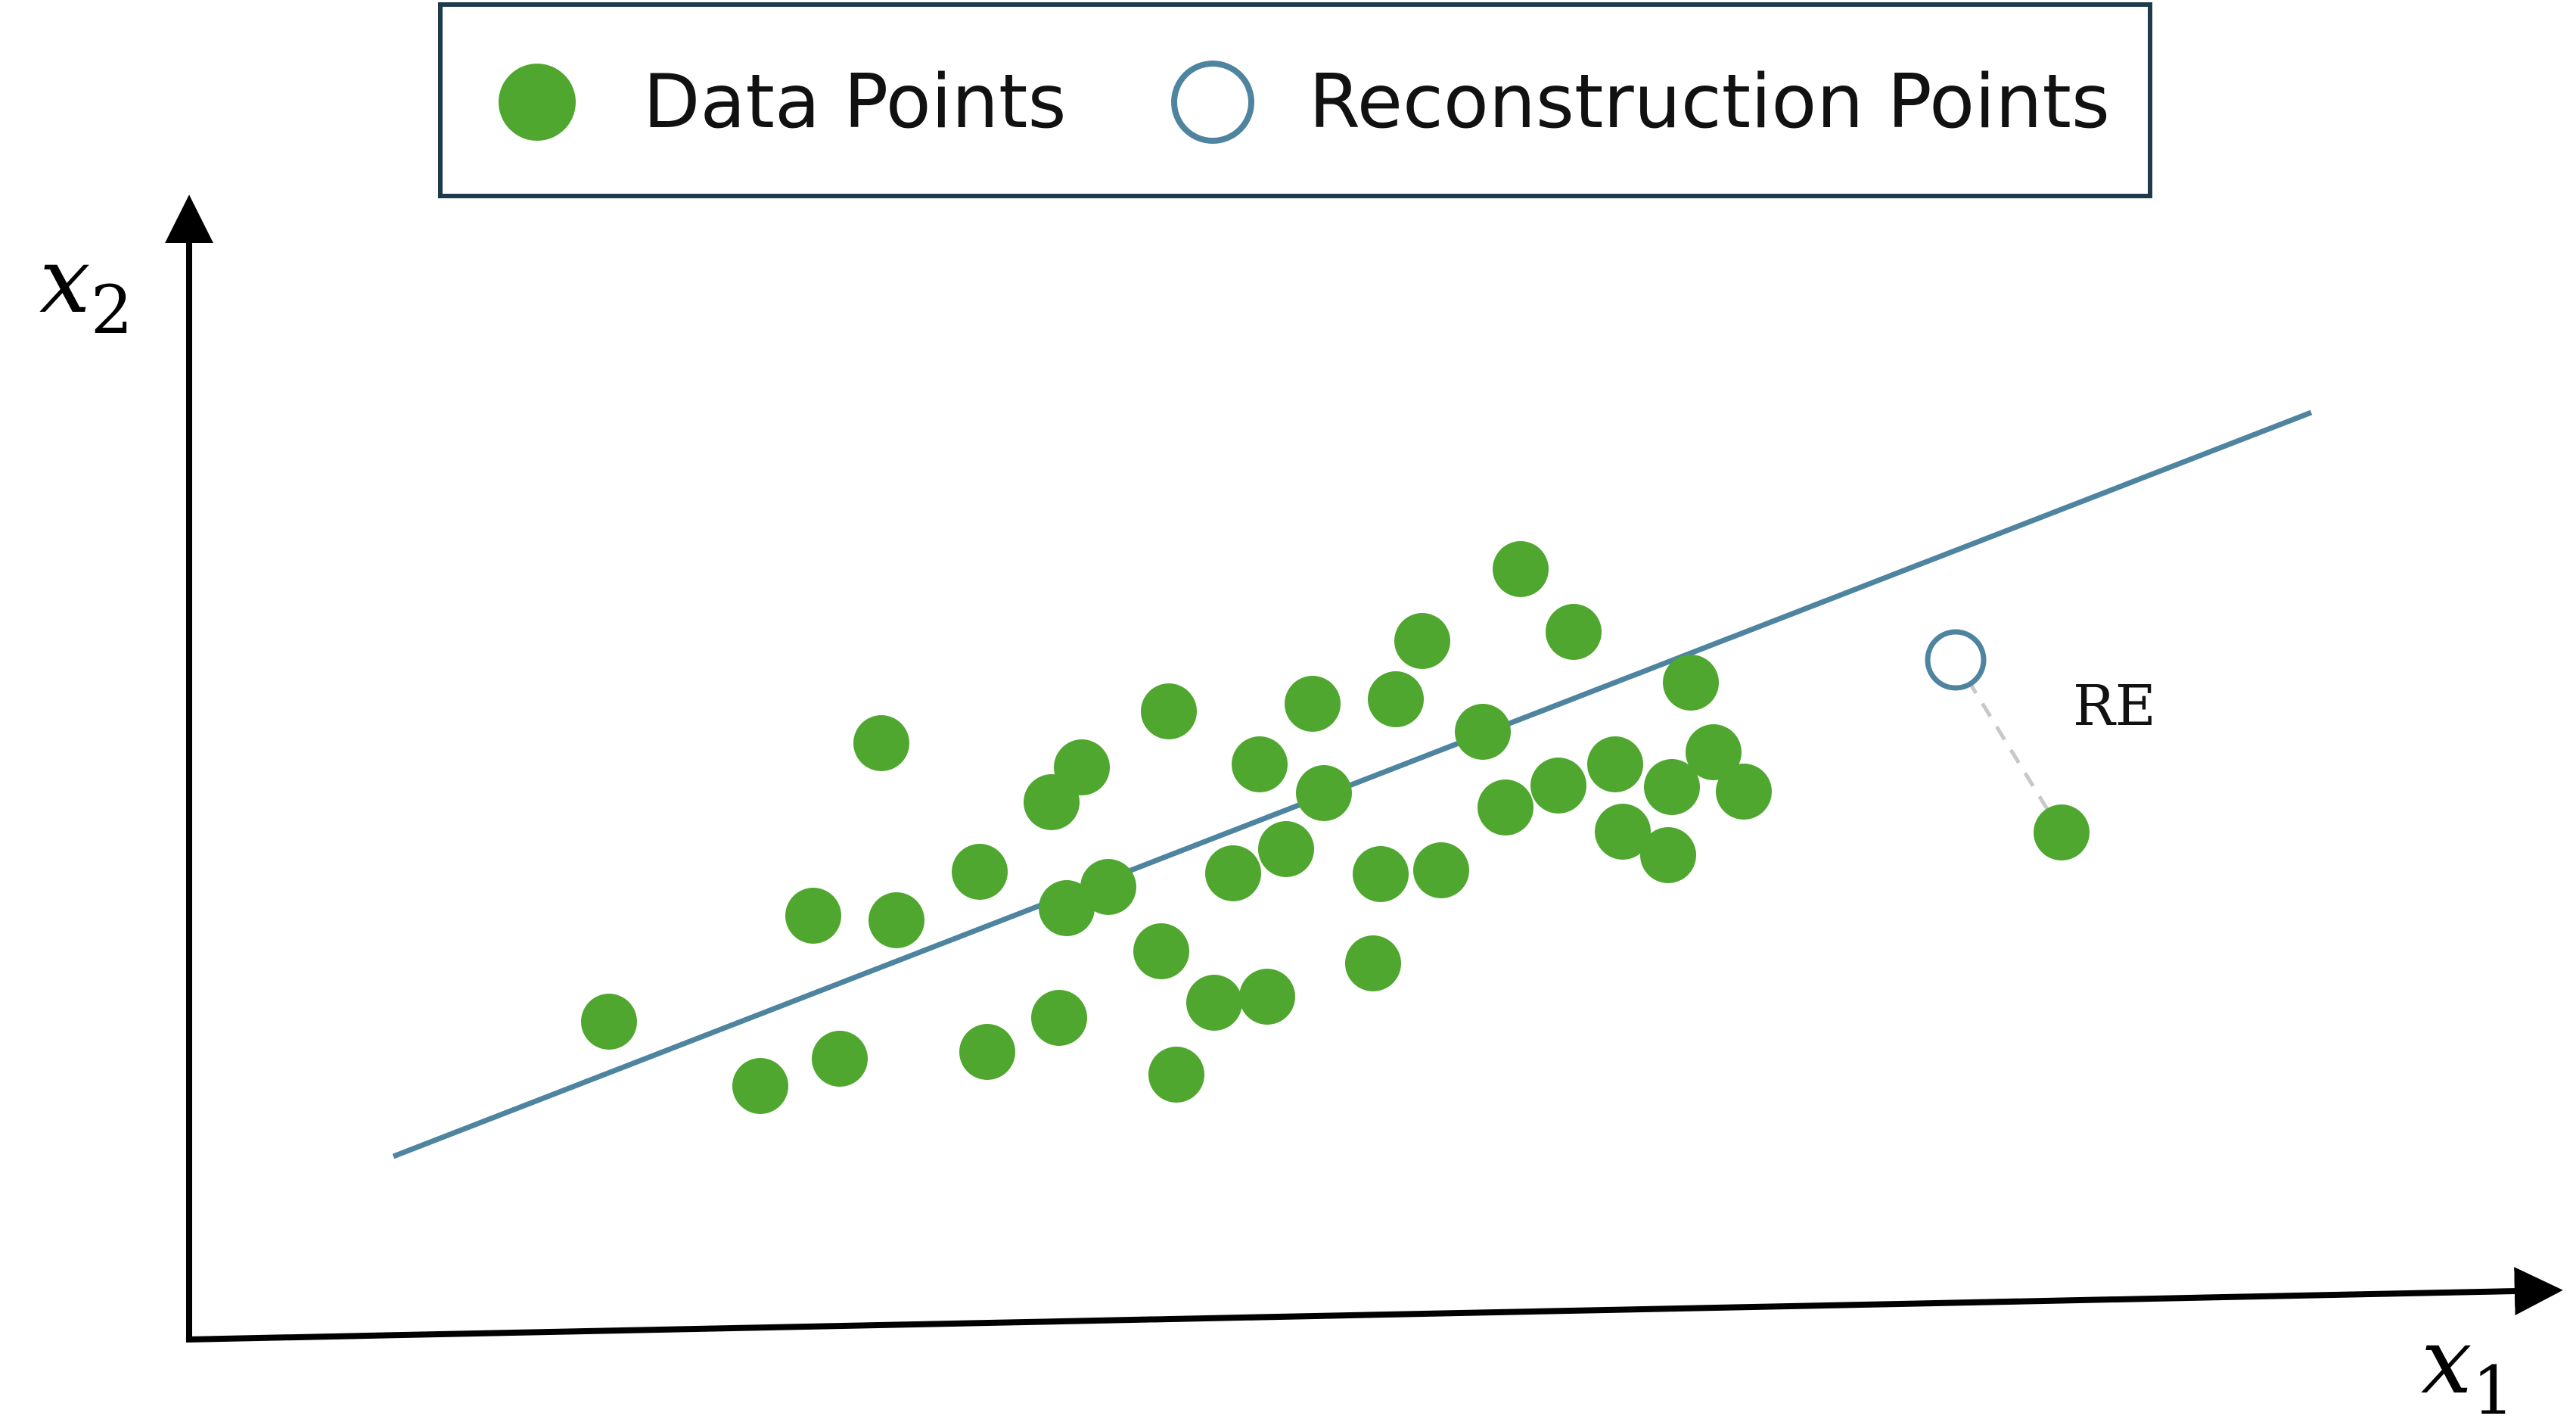 Image resolution: width=2576 pixels, height=1422 pixels. What do you see at coordinates (2114, 707) in the screenshot?
I see `reconstruction-error-label: RE` at bounding box center [2114, 707].